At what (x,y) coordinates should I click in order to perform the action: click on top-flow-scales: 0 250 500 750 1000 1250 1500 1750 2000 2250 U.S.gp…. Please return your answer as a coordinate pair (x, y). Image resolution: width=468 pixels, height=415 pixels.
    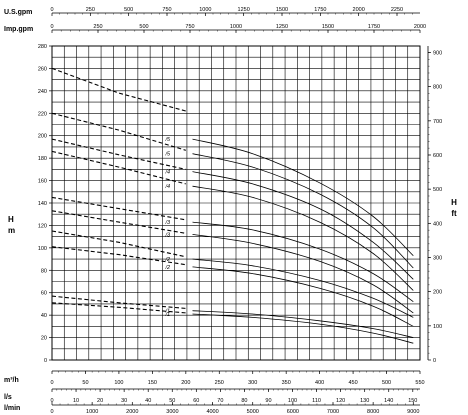
    Looking at the image, I should click on (215, 20).